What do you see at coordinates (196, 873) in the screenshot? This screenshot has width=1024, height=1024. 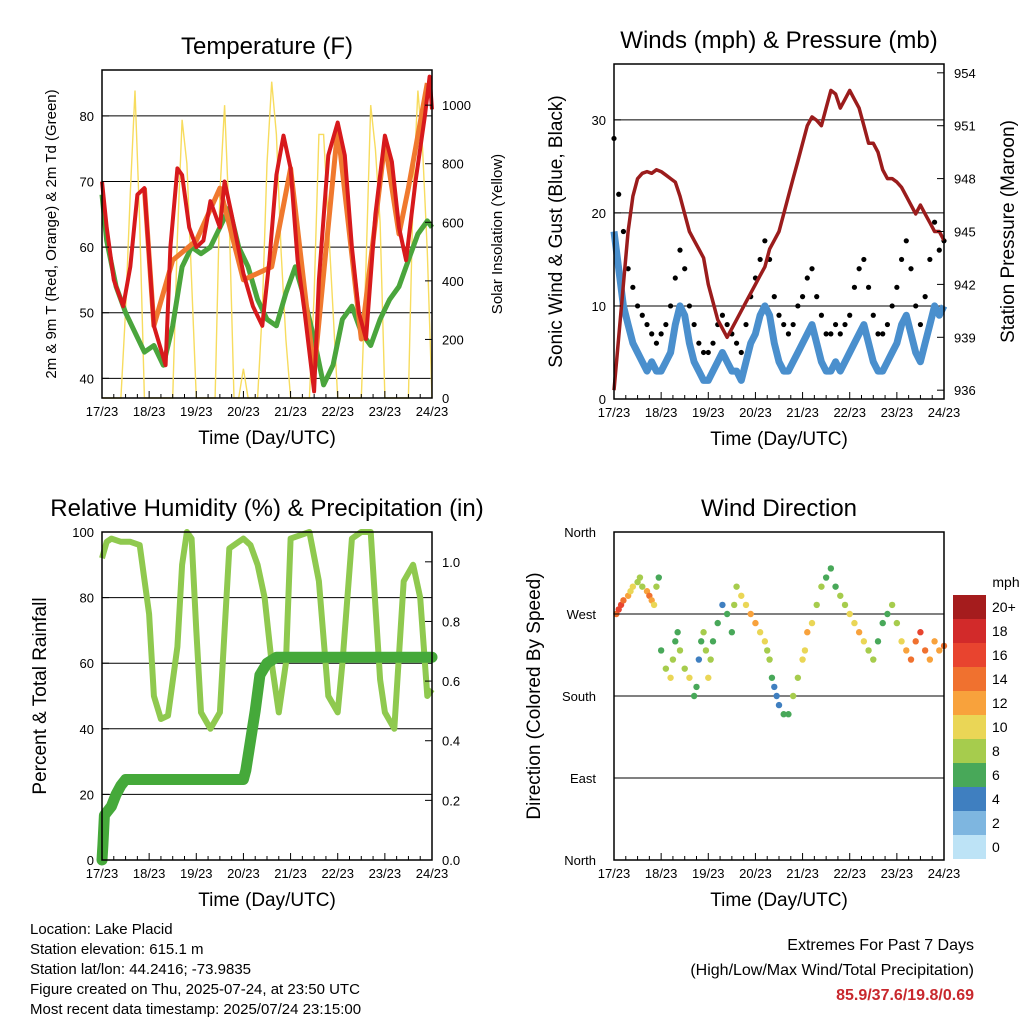 I see `x-tick-label: 19/23` at bounding box center [196, 873].